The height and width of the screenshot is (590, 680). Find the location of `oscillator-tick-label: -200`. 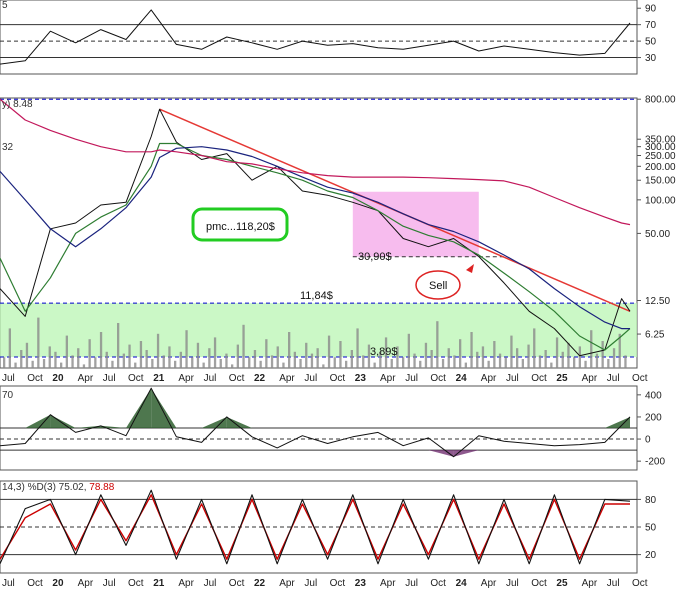

oscillator-tick-label: -200 is located at coordinates (655, 462).